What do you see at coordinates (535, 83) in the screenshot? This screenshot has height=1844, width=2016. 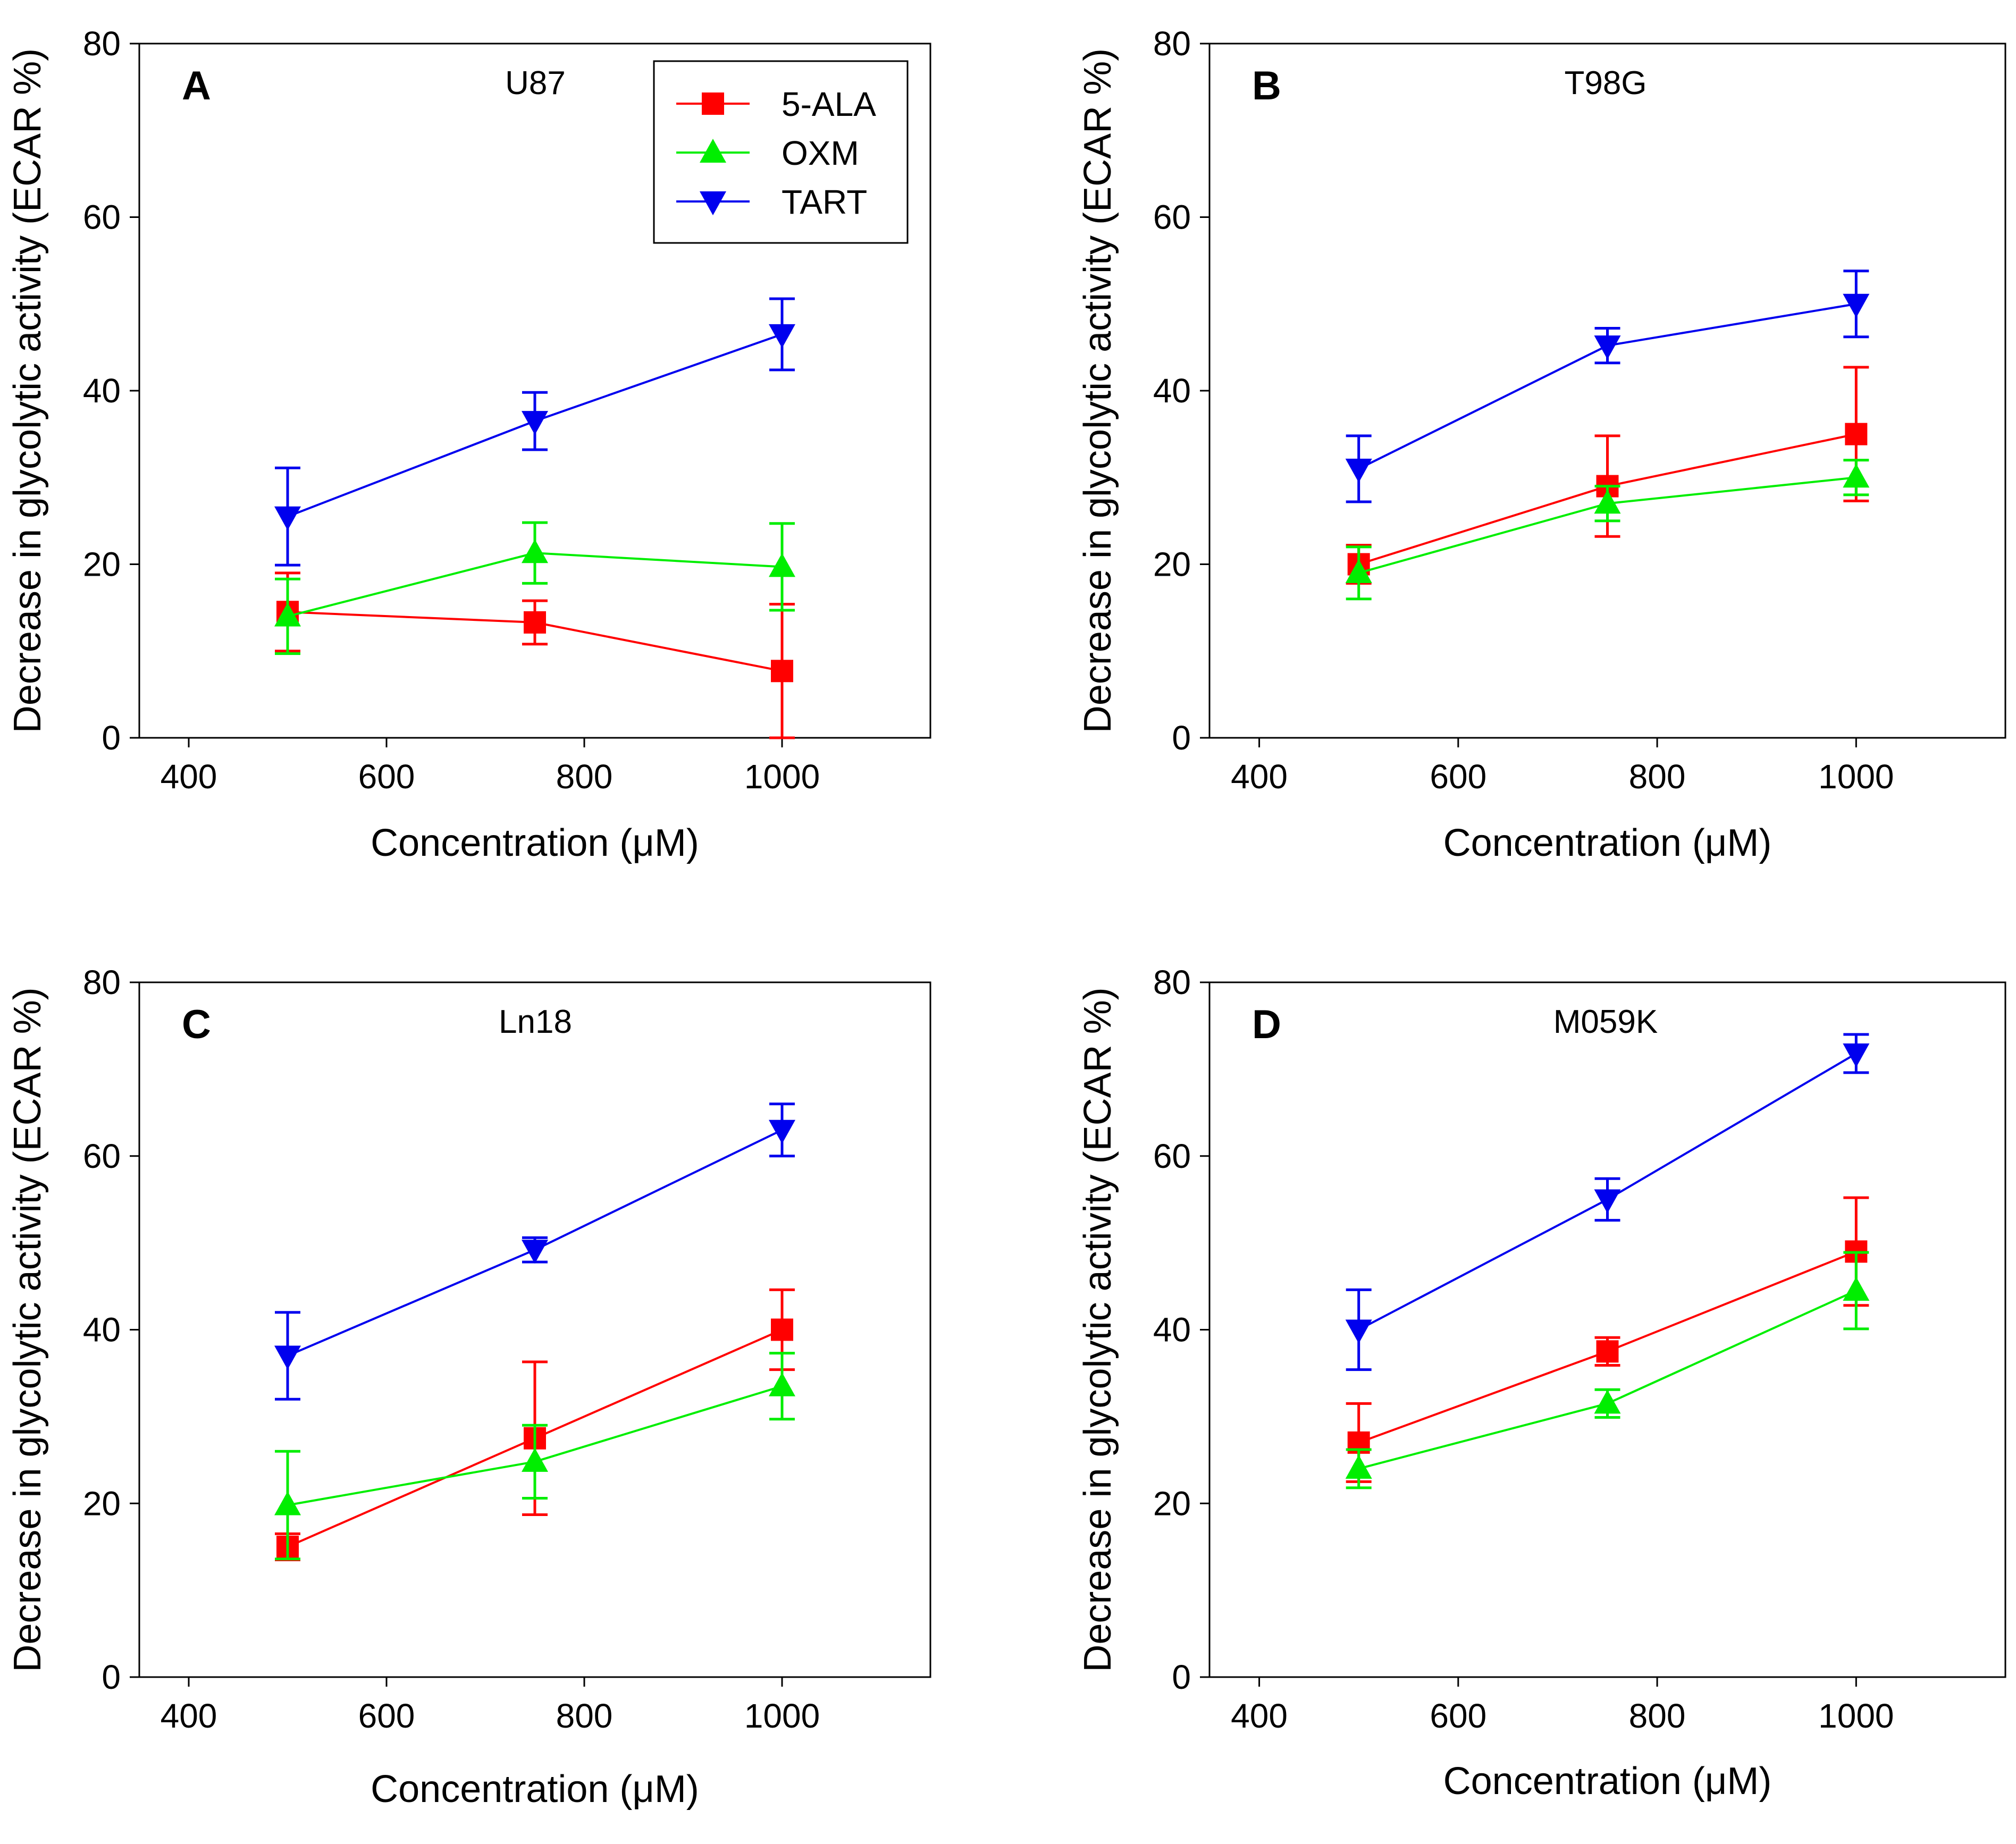 I see `cell-line-title: U87` at bounding box center [535, 83].